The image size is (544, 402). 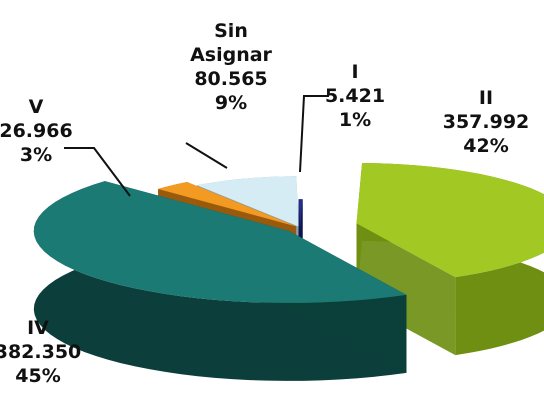 What do you see at coordinates (37, 376) in the screenshot?
I see `label-iv-line-2: 45%` at bounding box center [37, 376].